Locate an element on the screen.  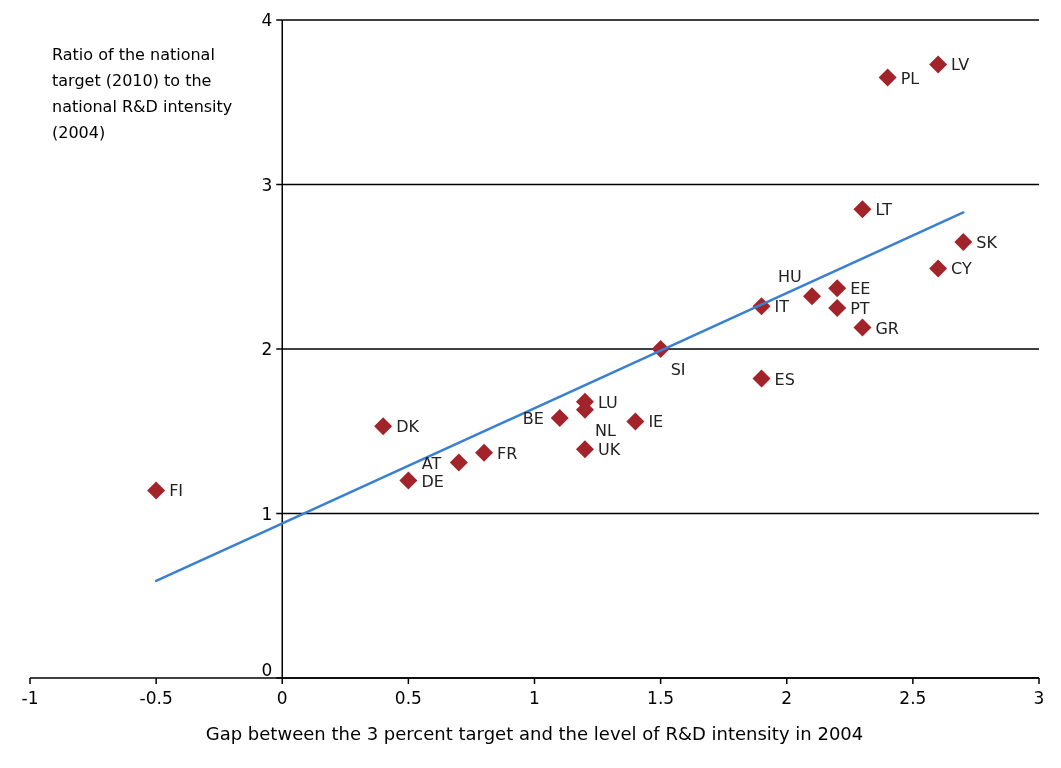
annotation: IT is located at coordinates (782, 307).